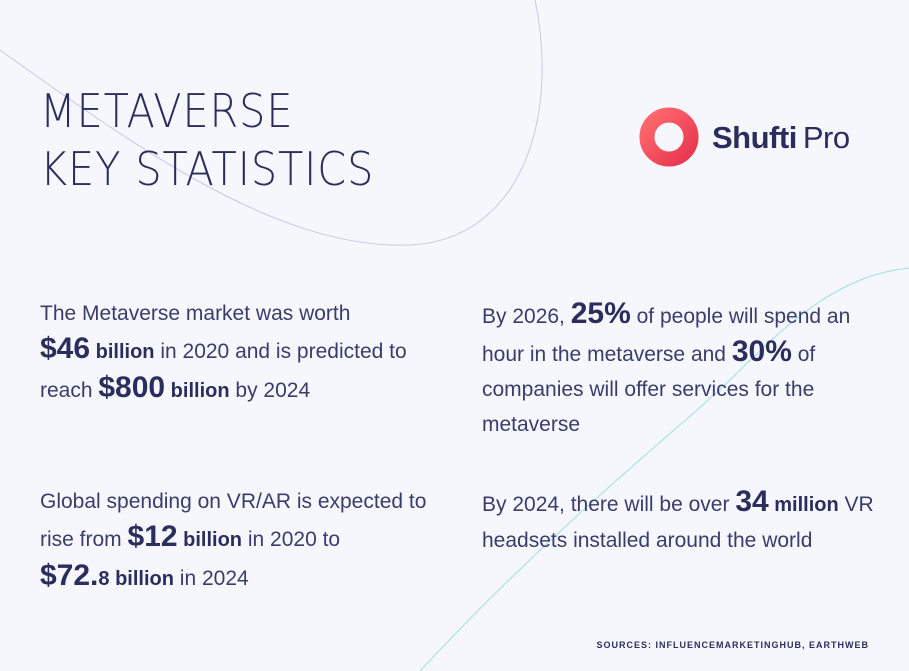  What do you see at coordinates (132, 387) in the screenshot?
I see `stat-value-800: $800` at bounding box center [132, 387].